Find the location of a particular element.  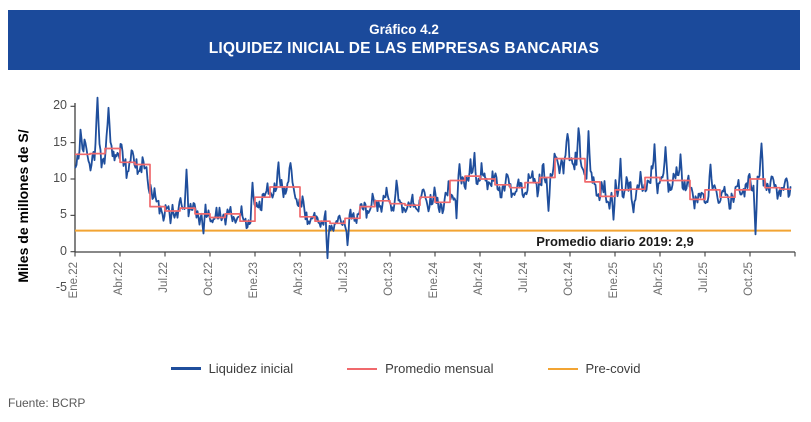

y-tick-label: 5 is located at coordinates (63, 214).